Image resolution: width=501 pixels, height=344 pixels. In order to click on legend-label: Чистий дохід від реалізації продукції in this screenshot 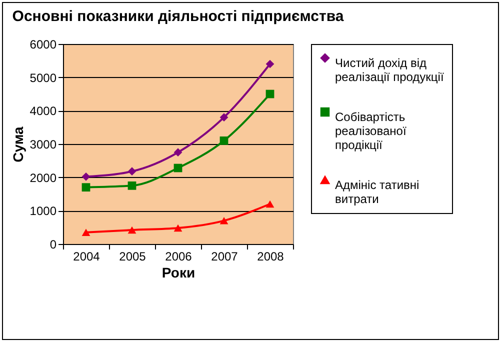, I will do `click(389, 70)`.